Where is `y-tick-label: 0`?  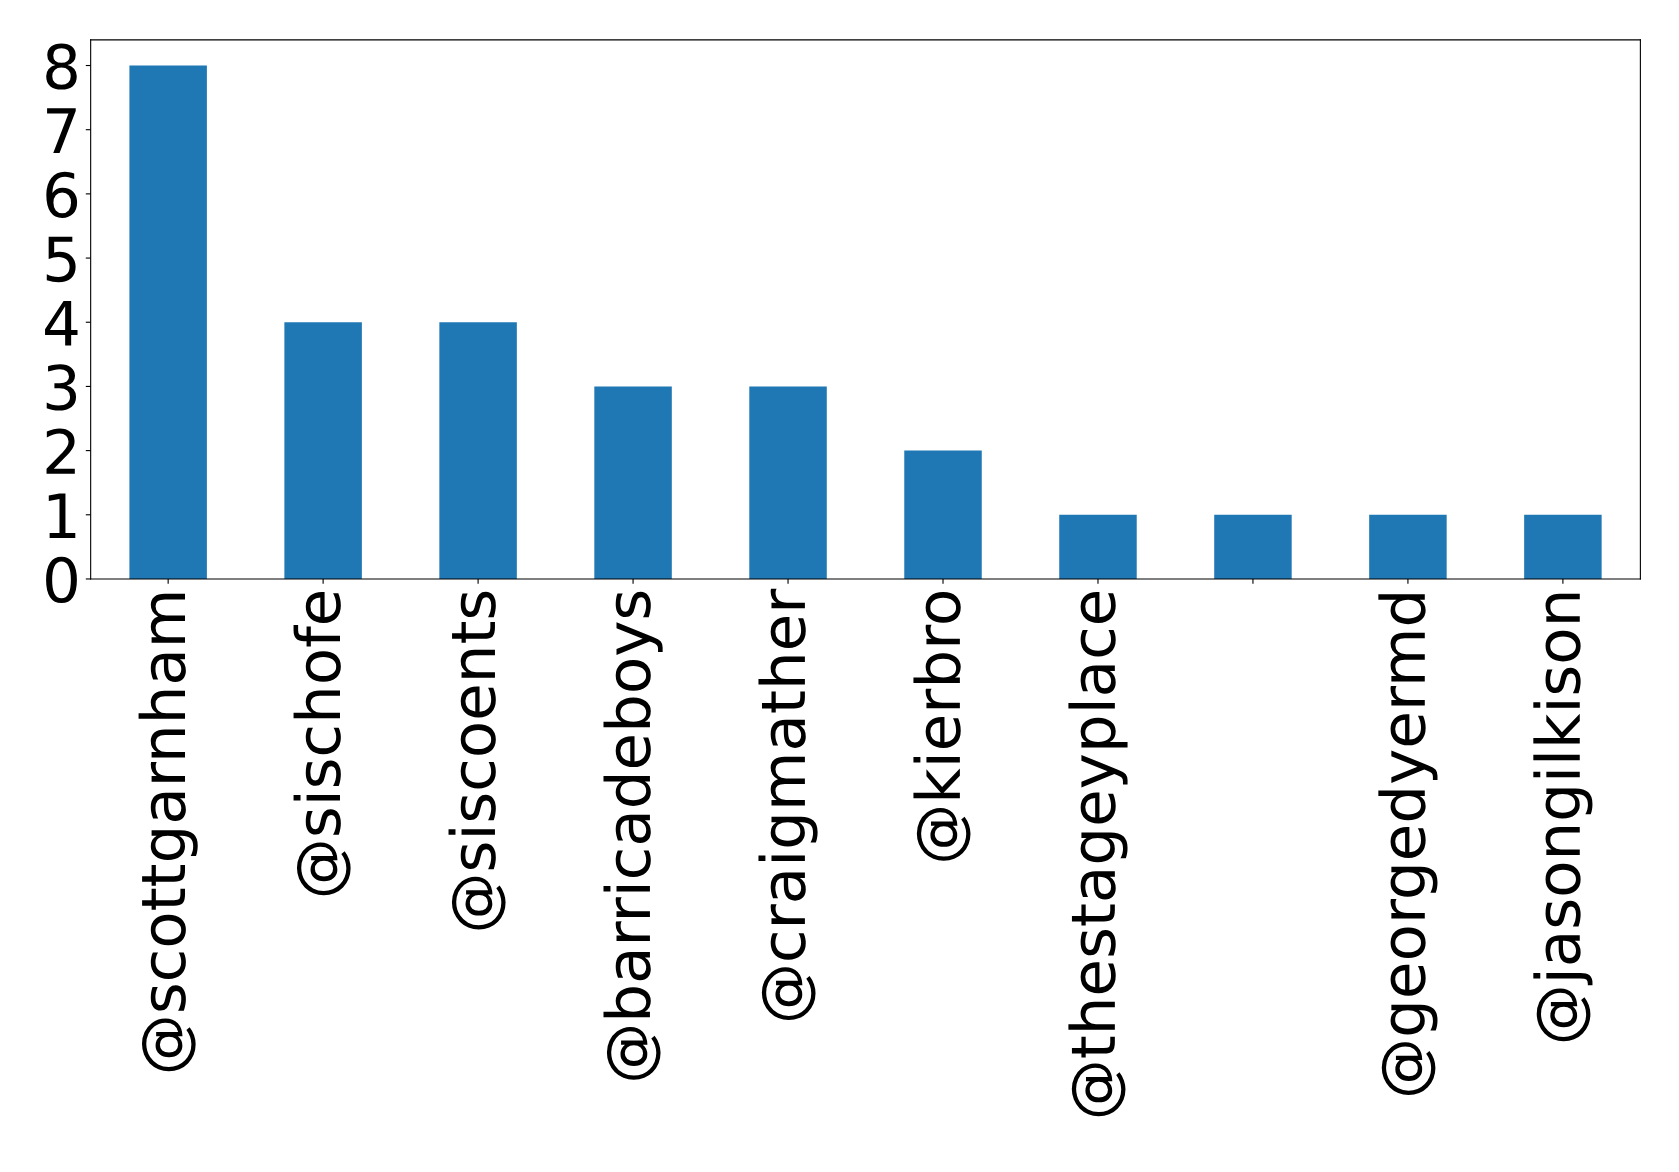
y-tick-label: 0 is located at coordinates (61, 580).